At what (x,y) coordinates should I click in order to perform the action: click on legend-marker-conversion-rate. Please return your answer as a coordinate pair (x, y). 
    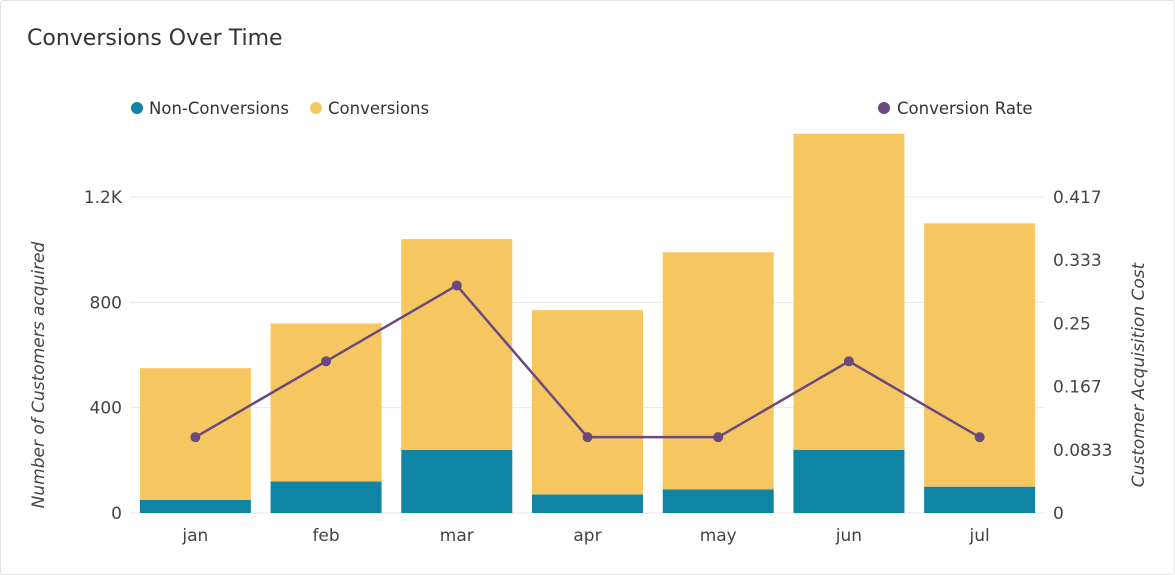
    Looking at the image, I should click on (884, 108).